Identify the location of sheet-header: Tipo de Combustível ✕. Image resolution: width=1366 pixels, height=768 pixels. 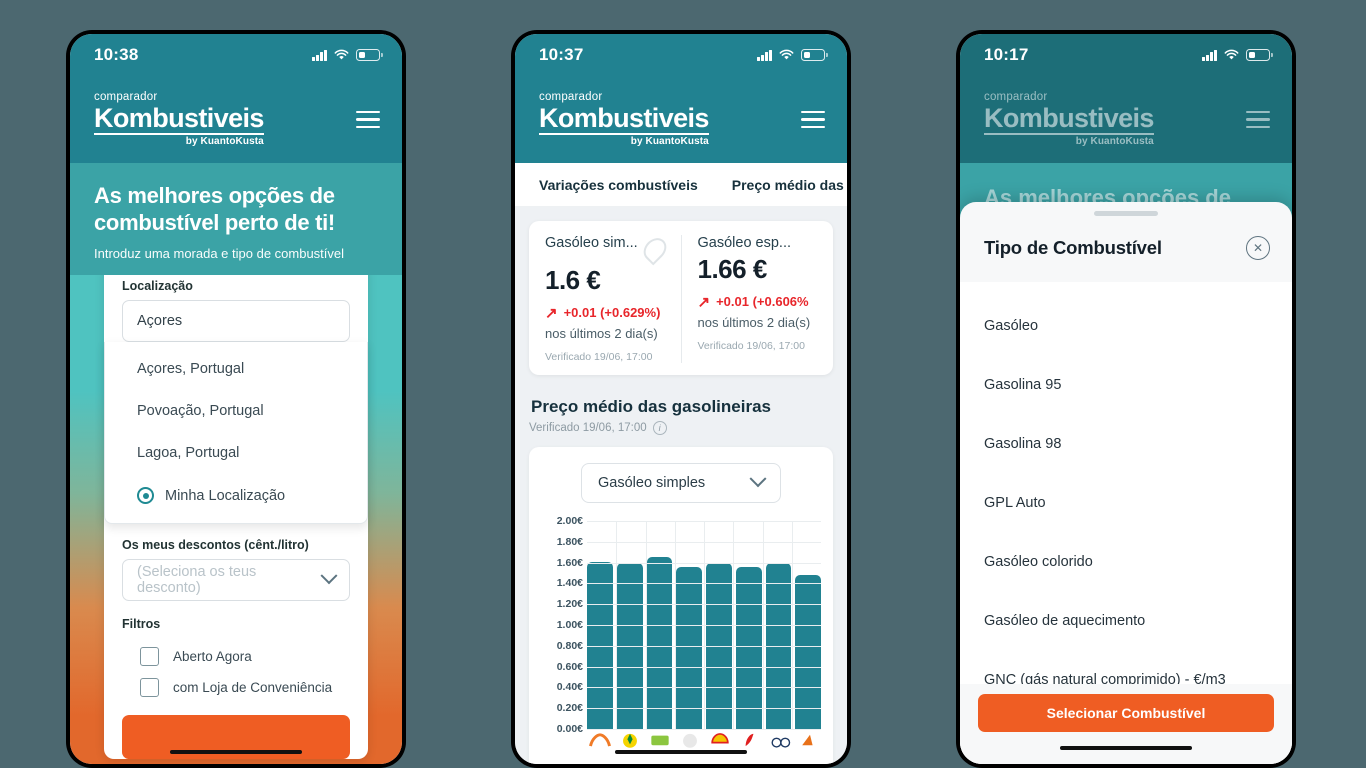
(1126, 249).